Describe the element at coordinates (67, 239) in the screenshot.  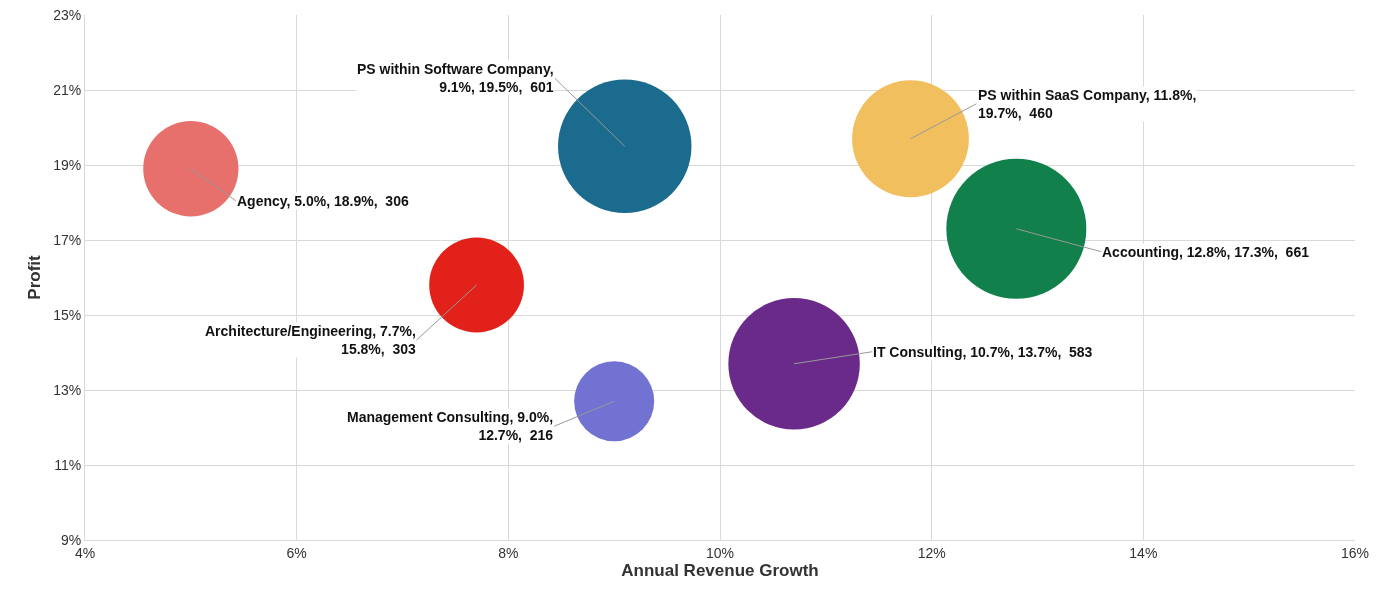
I see `y-tick-label: 17%` at that location.